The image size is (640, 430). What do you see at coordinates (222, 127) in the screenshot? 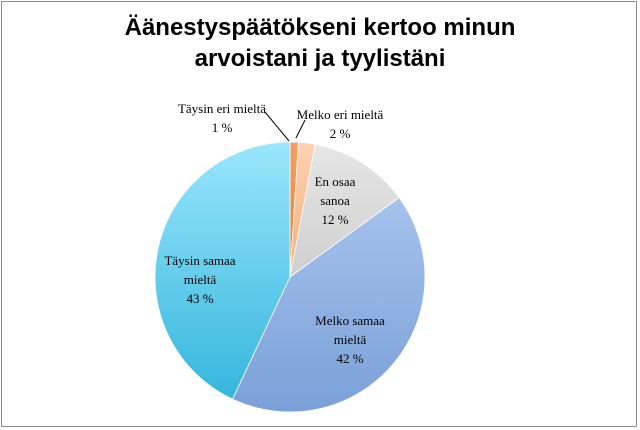
I see `slice-value-label: 1 %` at bounding box center [222, 127].